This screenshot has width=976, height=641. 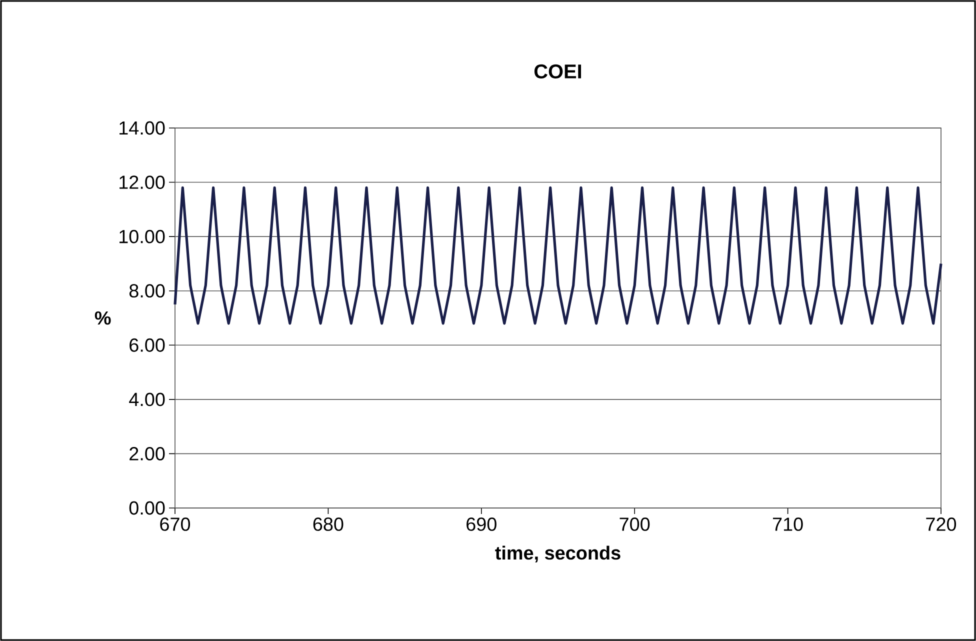 I want to click on x-tick-label: 680, so click(x=328, y=524).